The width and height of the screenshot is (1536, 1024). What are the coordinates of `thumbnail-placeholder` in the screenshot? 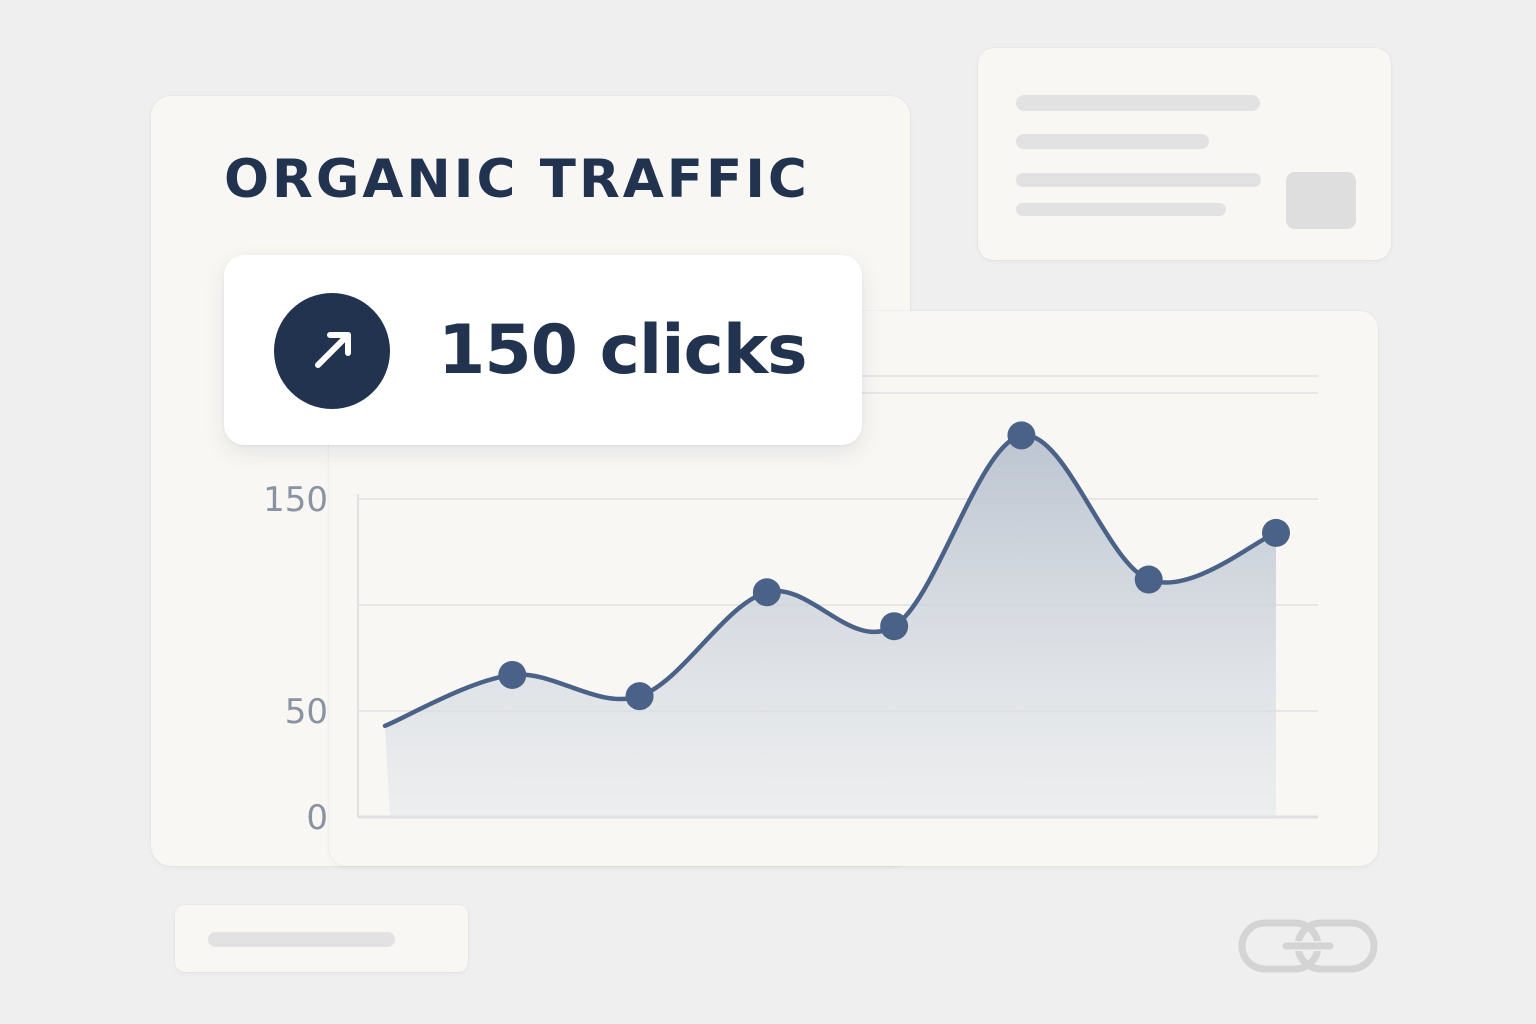 It's located at (1321, 200).